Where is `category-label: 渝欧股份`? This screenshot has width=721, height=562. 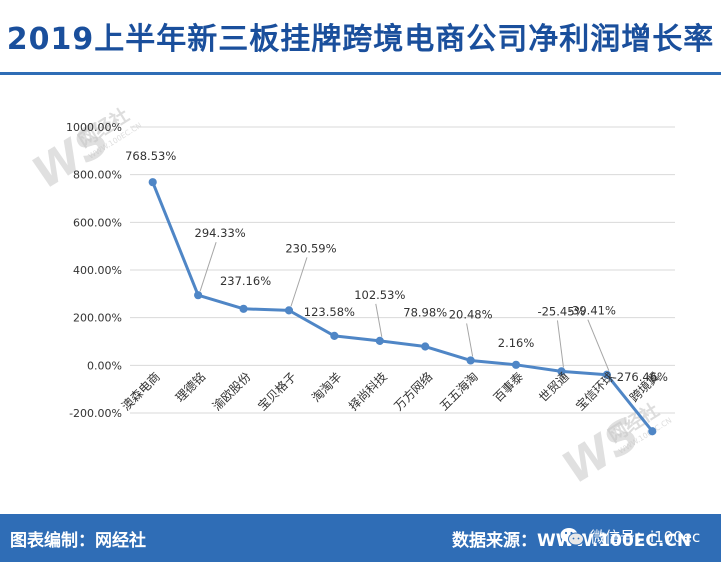 category-label: 渝欧股份 is located at coordinates (231, 391).